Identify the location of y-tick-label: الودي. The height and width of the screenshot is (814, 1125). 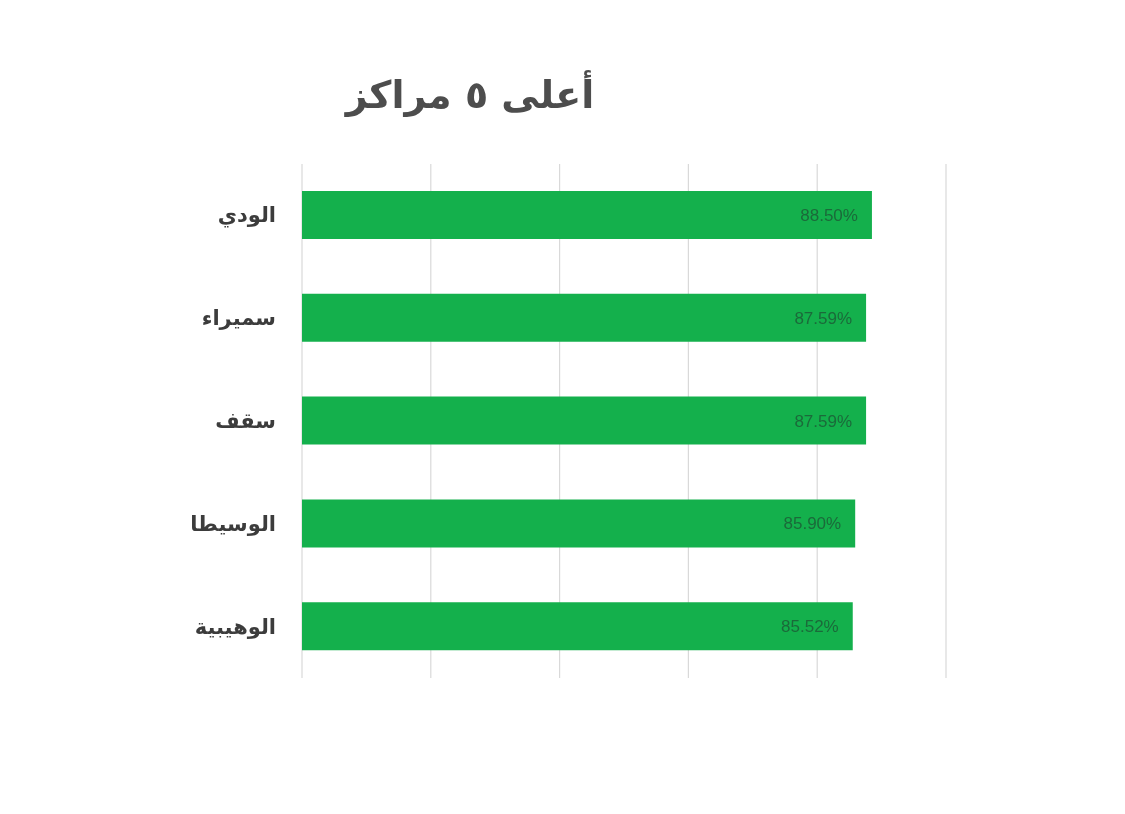
(246, 216).